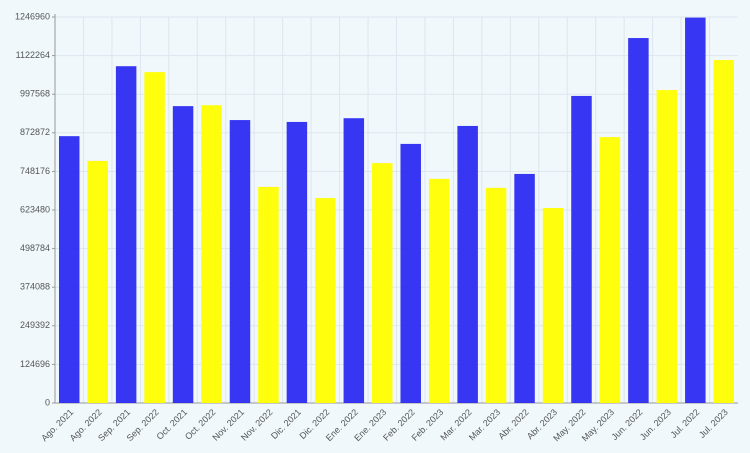 The height and width of the screenshot is (453, 750). I want to click on y-tick-label: 124696, so click(35, 364).